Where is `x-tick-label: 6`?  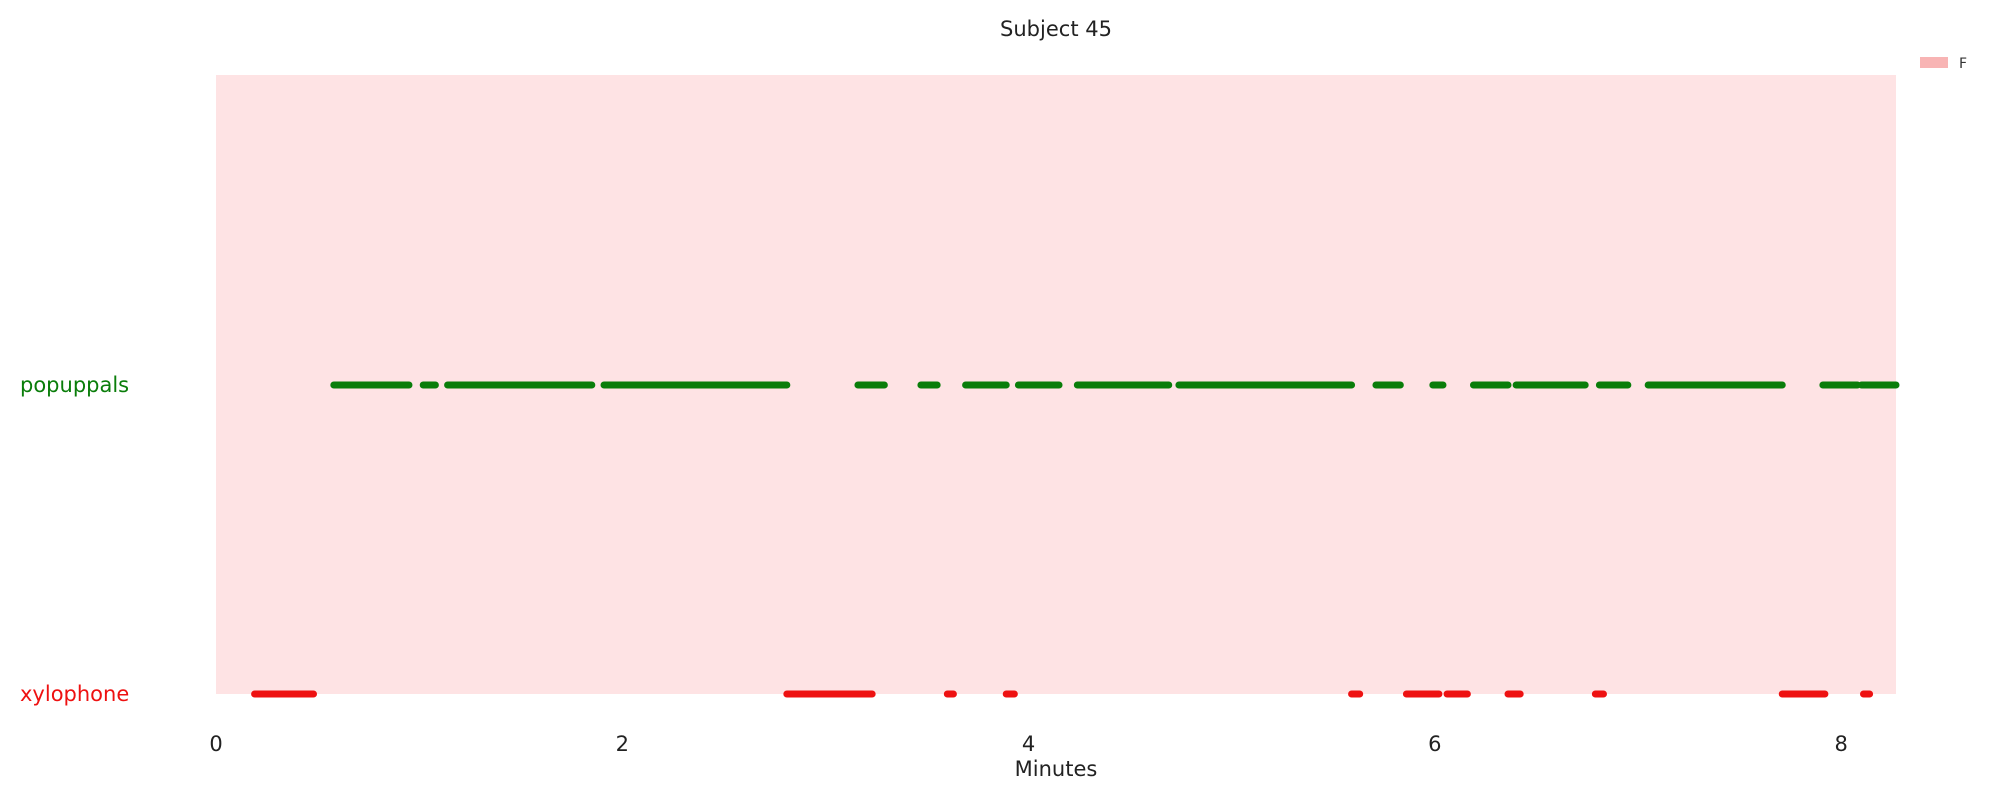
x-tick-label: 6 is located at coordinates (1434, 744).